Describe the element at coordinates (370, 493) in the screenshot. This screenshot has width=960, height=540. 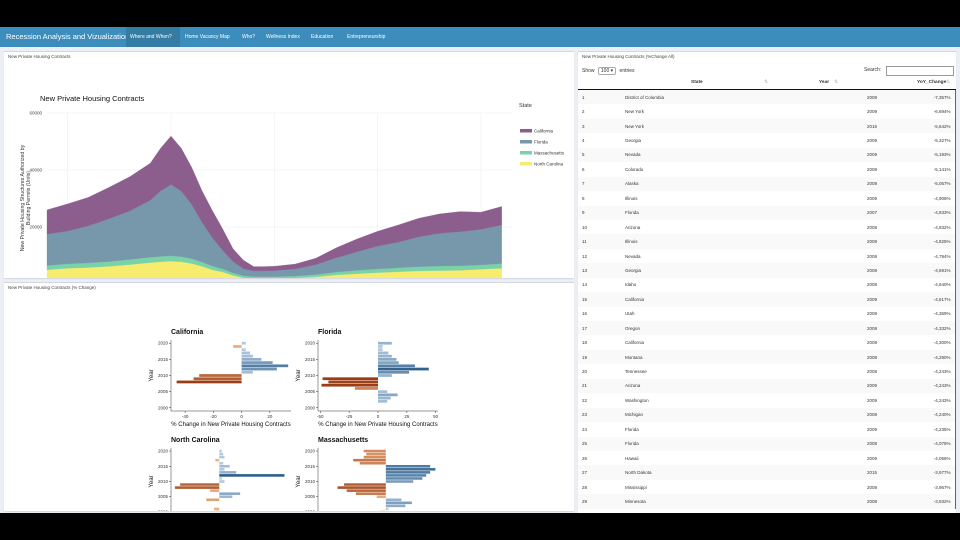
I see `bar-2006` at that location.